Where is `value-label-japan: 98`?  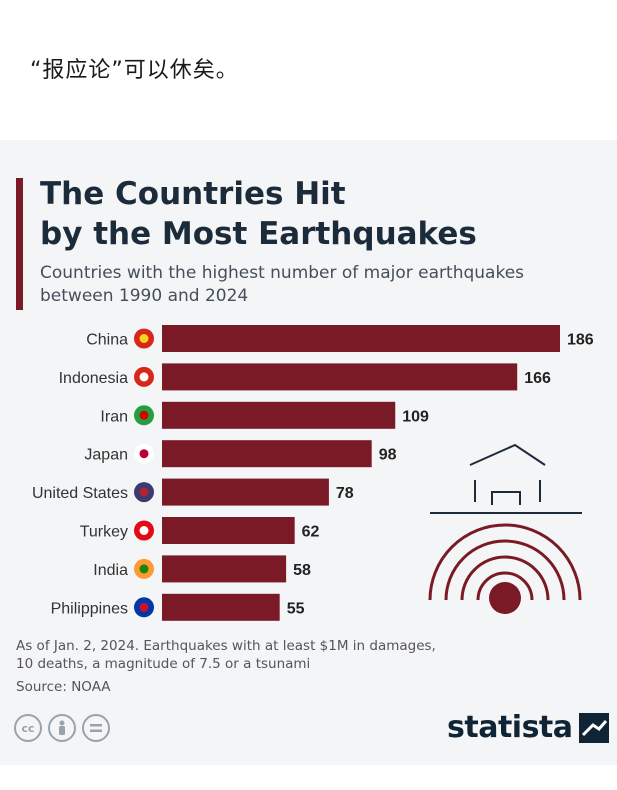
value-label-japan: 98 is located at coordinates (388, 455).